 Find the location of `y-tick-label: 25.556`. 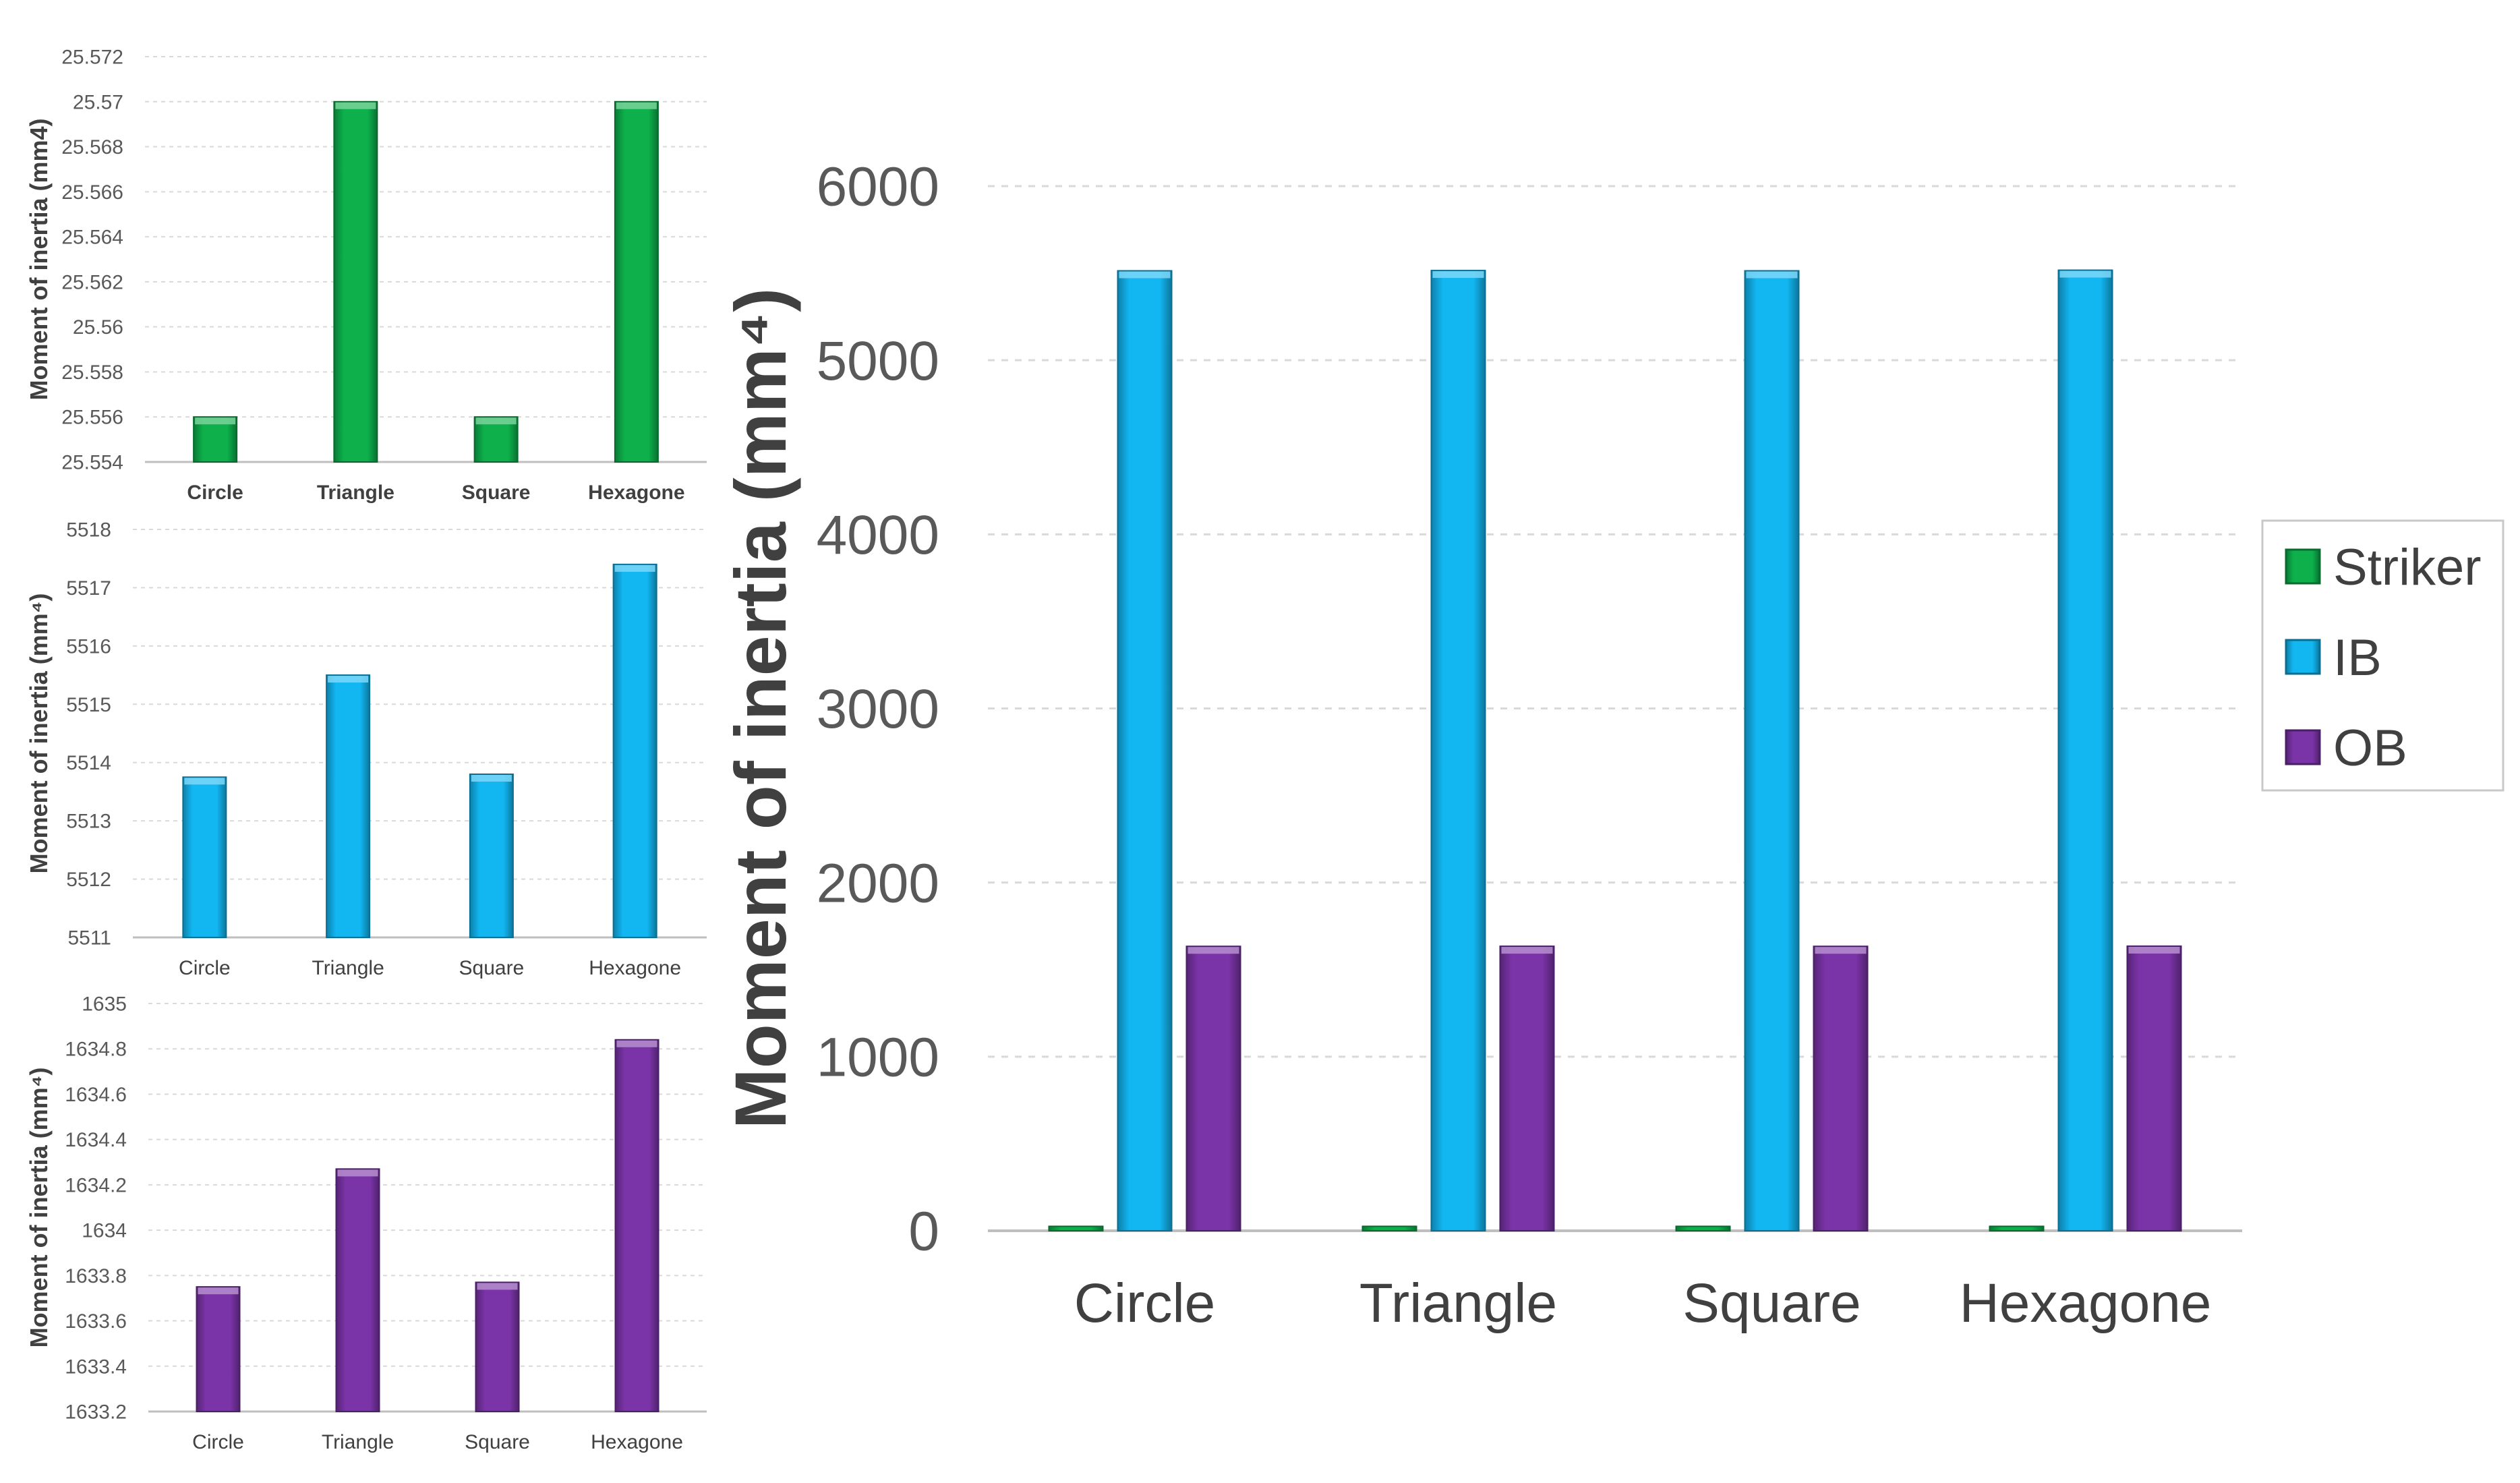

y-tick-label: 25.556 is located at coordinates (92, 418).